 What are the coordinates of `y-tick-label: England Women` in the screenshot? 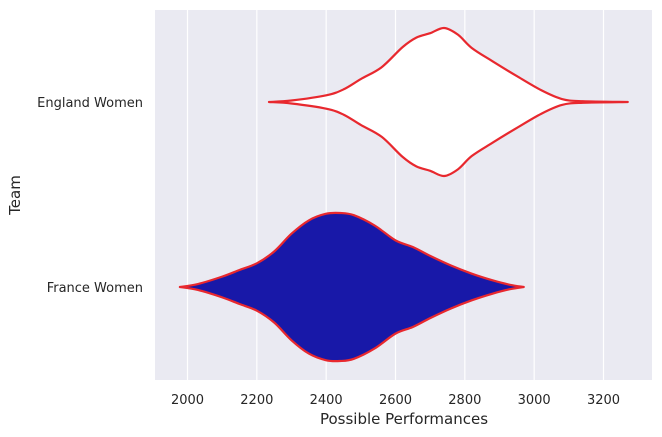 It's located at (90, 103).